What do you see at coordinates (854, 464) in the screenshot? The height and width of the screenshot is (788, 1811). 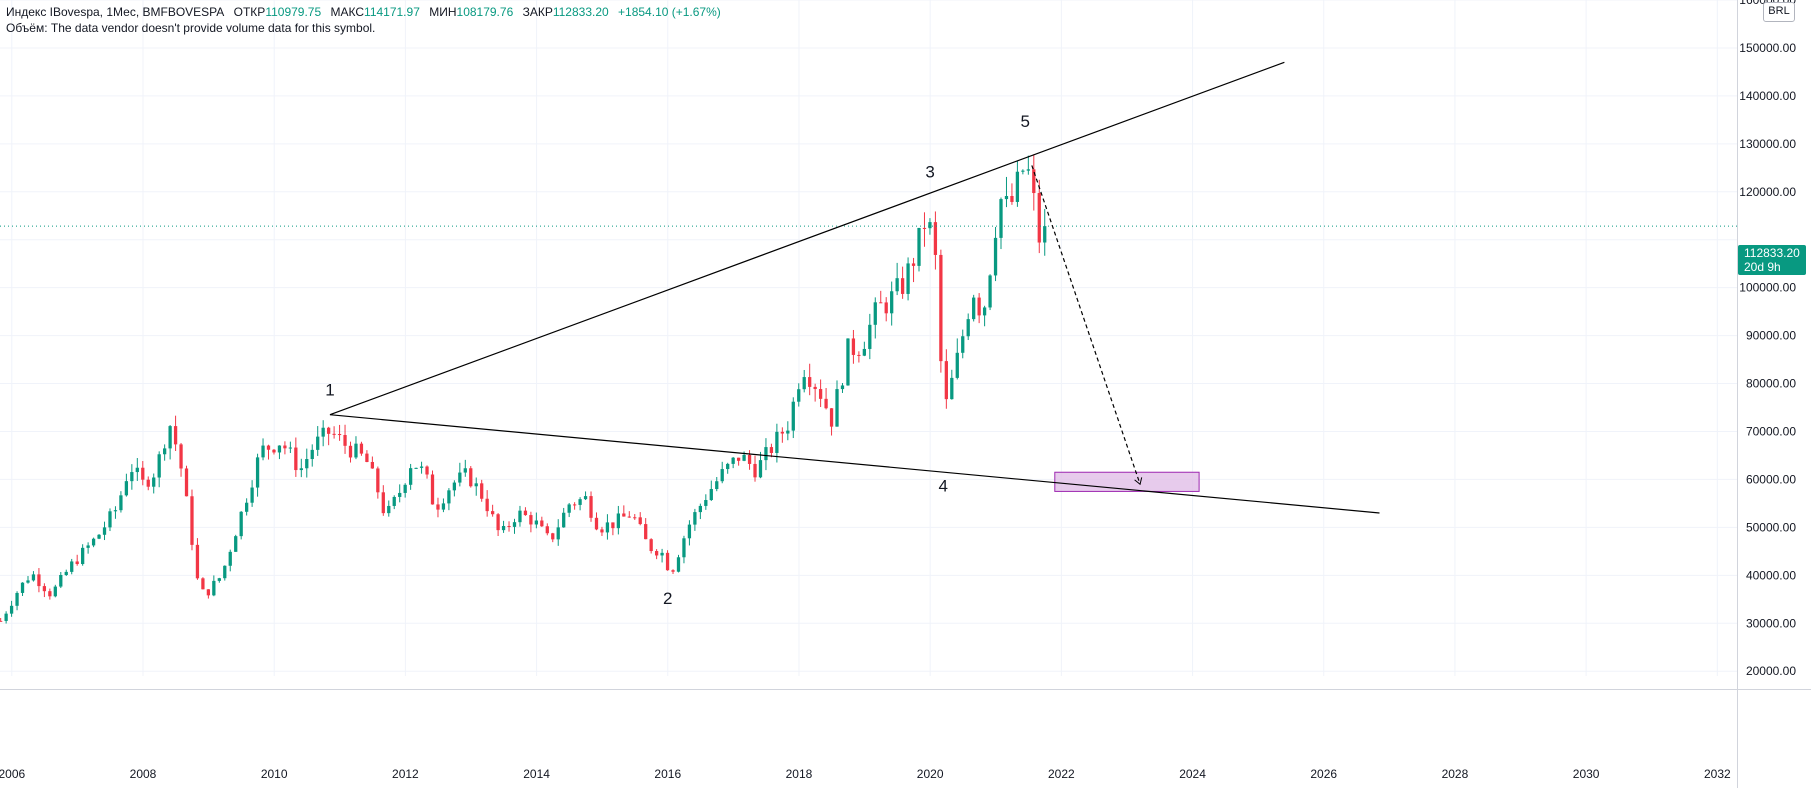 I see `trendline-lower-support` at bounding box center [854, 464].